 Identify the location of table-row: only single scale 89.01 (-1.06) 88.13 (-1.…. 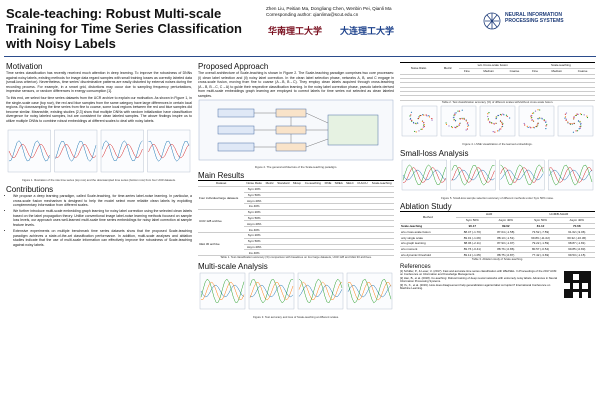
(497, 237).